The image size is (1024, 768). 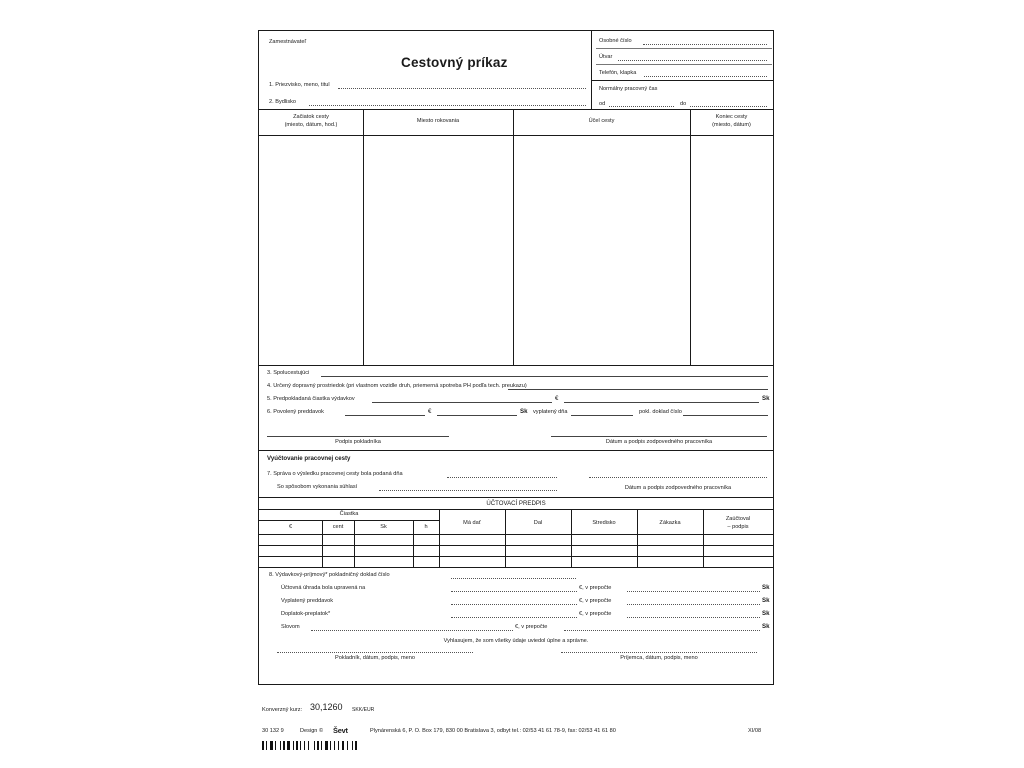 I want to click on phone-label: Telefón, klapka, so click(x=618, y=73).